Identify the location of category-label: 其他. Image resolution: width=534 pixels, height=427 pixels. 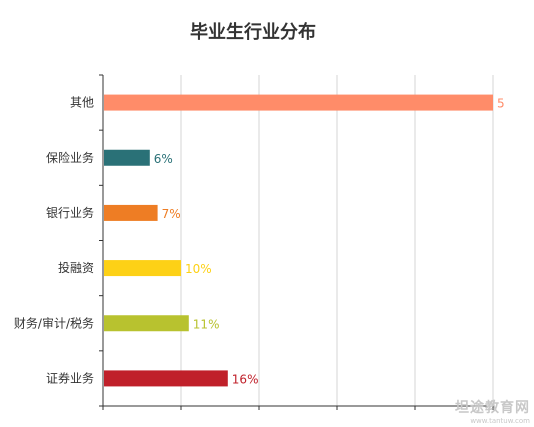
(82, 103).